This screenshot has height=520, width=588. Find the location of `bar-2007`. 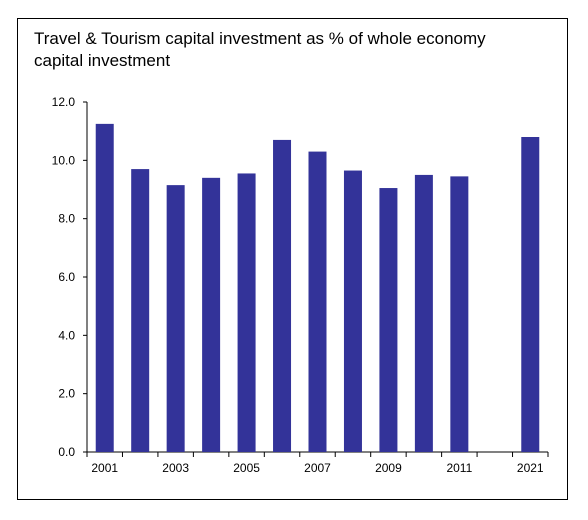

bar-2007 is located at coordinates (317, 302).